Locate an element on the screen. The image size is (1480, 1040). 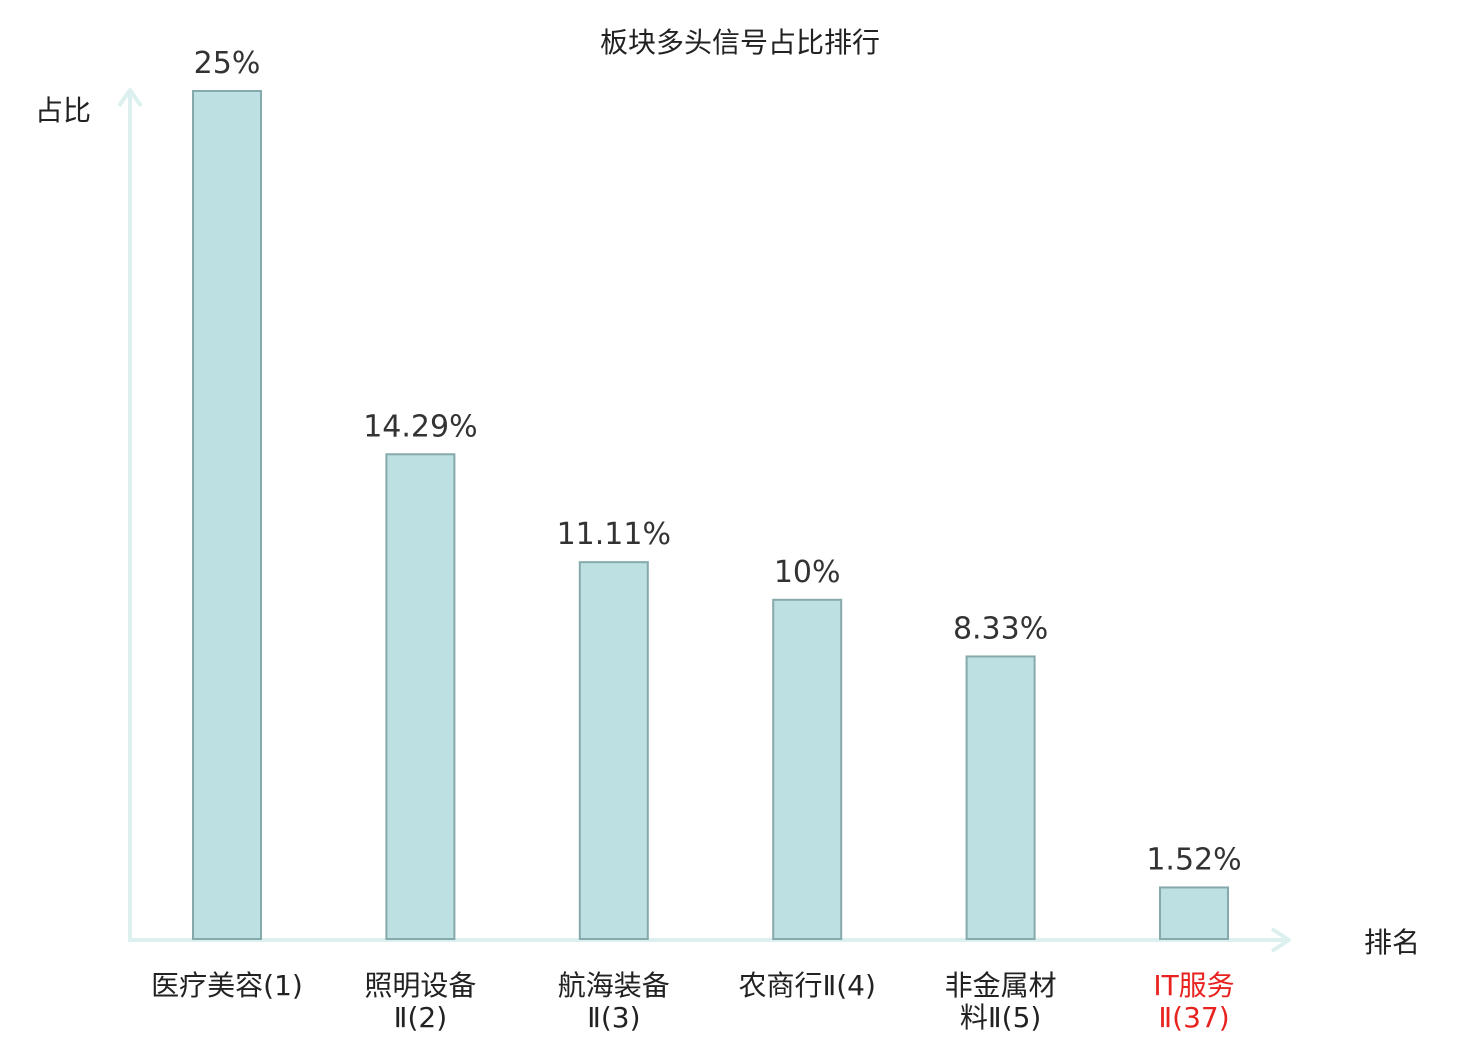
category-label-5-line-2: 料Ⅱ(5) is located at coordinates (1000, 1017).